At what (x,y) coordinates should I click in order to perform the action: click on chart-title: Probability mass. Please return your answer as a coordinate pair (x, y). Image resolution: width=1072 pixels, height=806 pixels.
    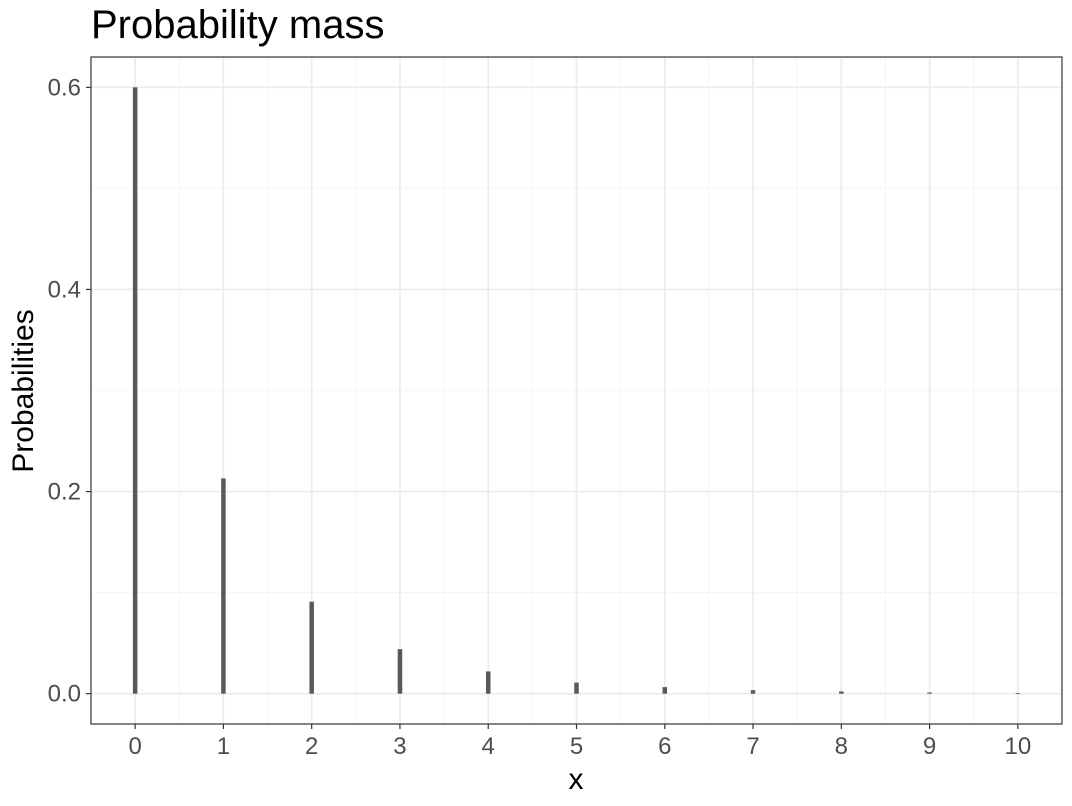
    Looking at the image, I should click on (237, 25).